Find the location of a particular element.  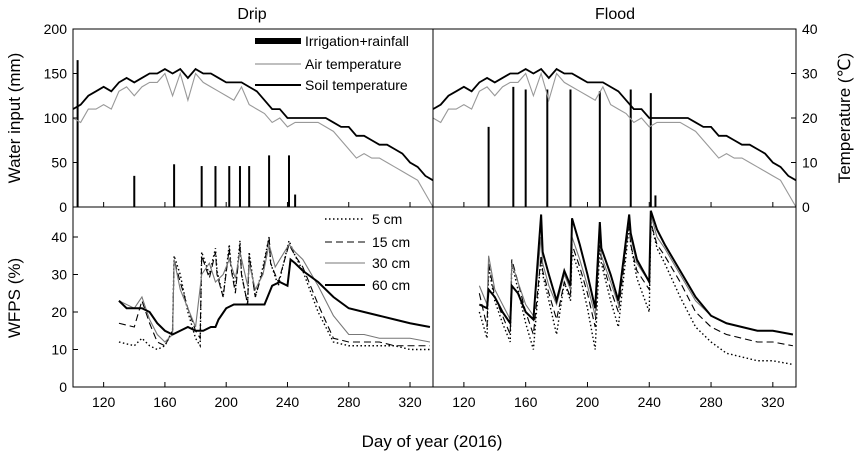

x-tick-label-drip: 240 is located at coordinates (288, 402).